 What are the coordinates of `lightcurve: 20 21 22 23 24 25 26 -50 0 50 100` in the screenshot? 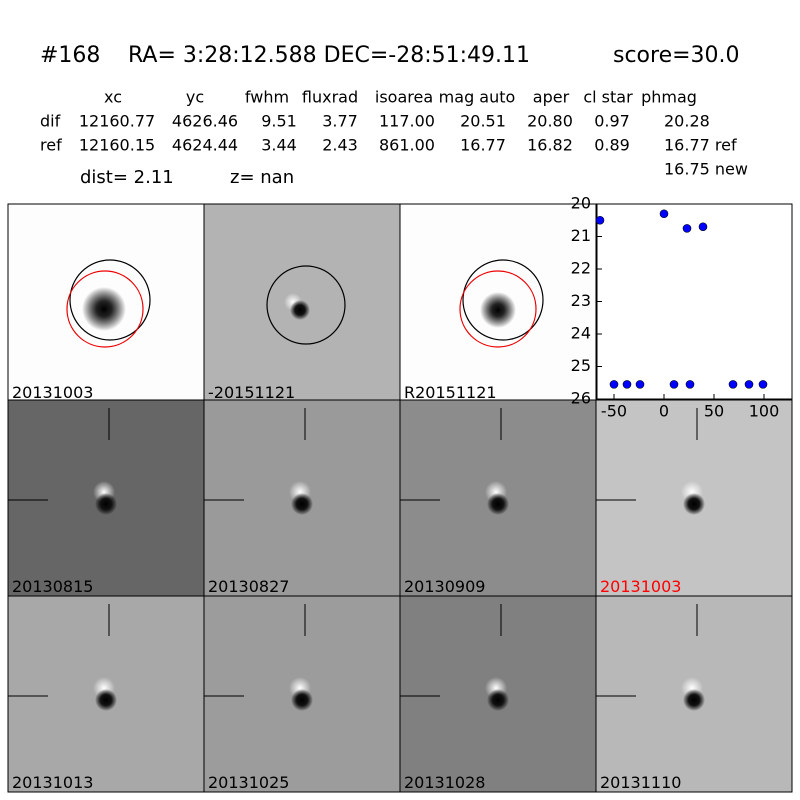 It's located at (682, 307).